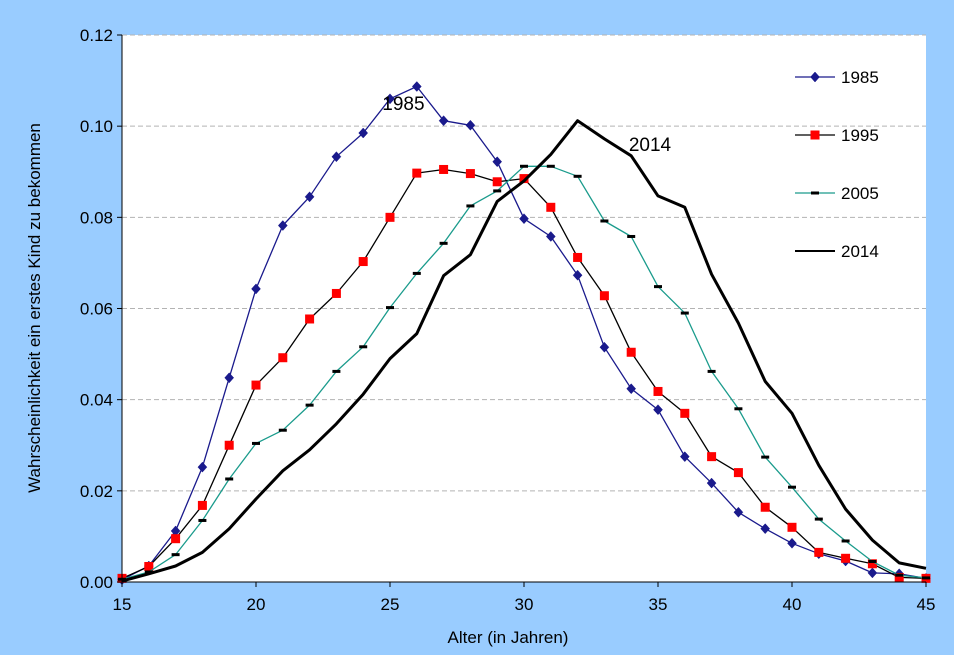 This screenshot has height=655, width=954. Describe the element at coordinates (792, 604) in the screenshot. I see `x-tick-label-40: 40` at that location.